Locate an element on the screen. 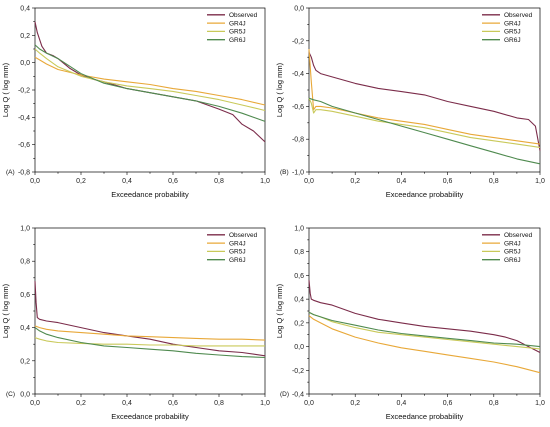  panel-label: (B) is located at coordinates (284, 172).